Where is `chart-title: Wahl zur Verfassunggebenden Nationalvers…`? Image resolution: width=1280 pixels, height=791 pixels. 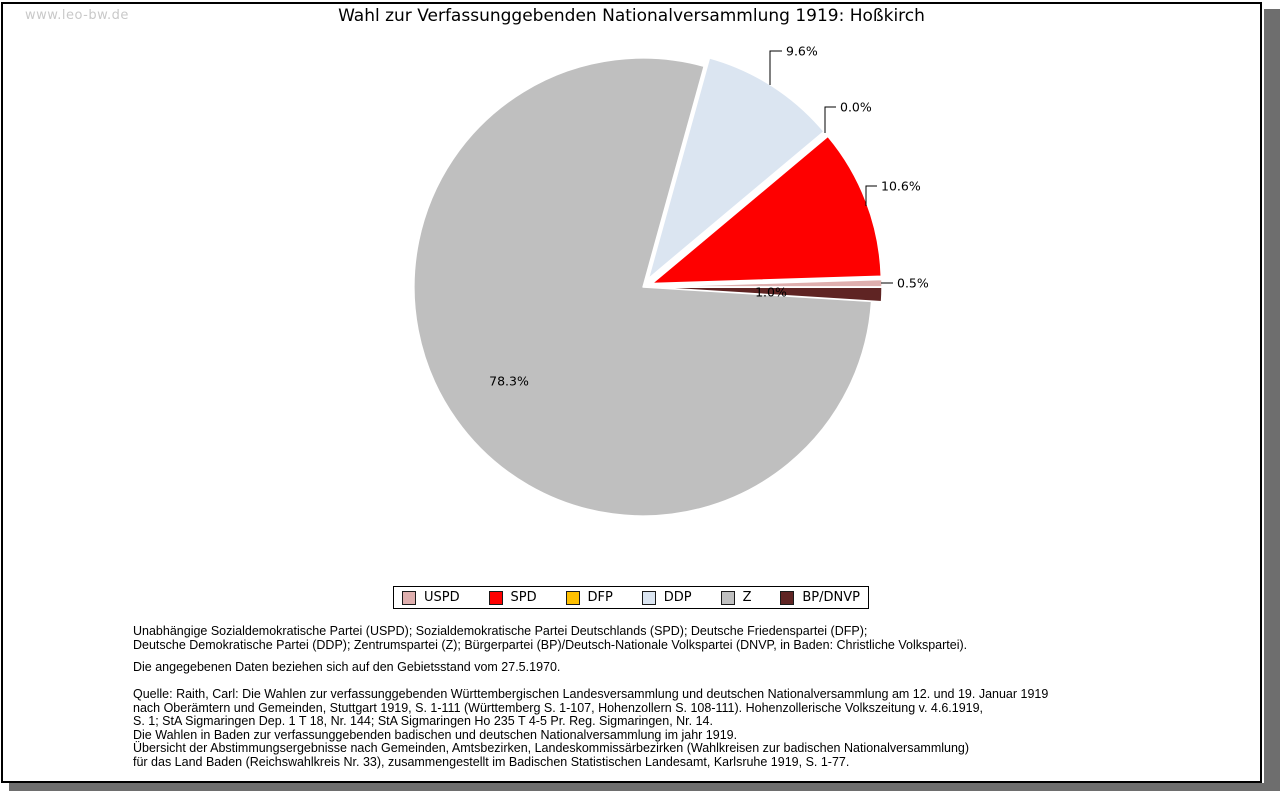
chart-title: Wahl zur Verfassunggebenden Nationalvers… is located at coordinates (631, 16).